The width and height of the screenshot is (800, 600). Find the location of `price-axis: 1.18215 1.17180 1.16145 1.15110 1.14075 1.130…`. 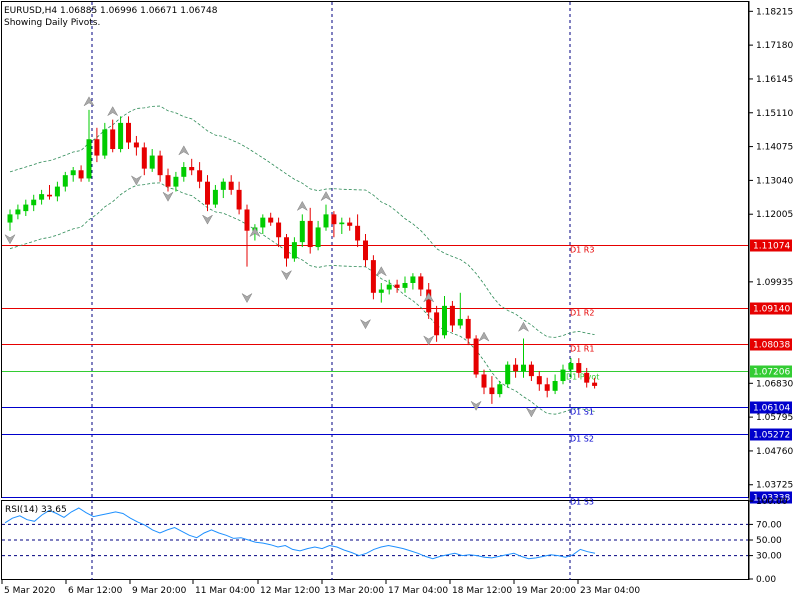

price-axis: 1.18215 1.17180 1.16145 1.15110 1.14075 1.130… is located at coordinates (770, 290).